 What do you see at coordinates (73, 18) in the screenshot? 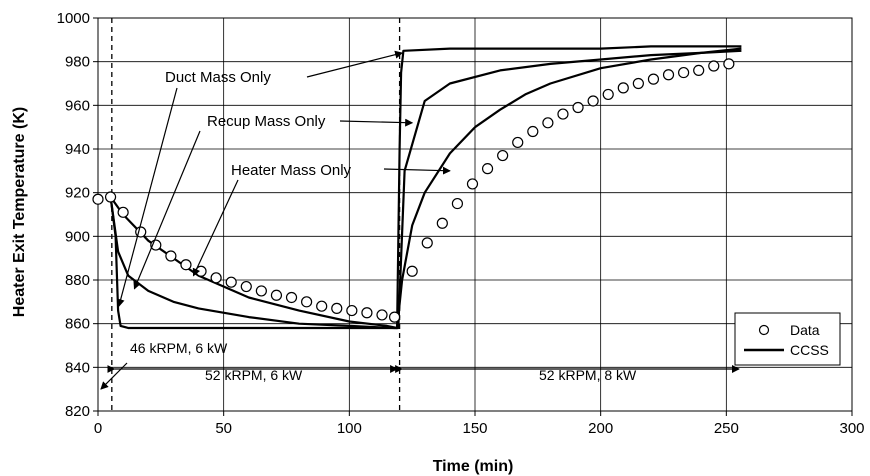
I see `y-tick-label-9: 1000` at bounding box center [73, 18].